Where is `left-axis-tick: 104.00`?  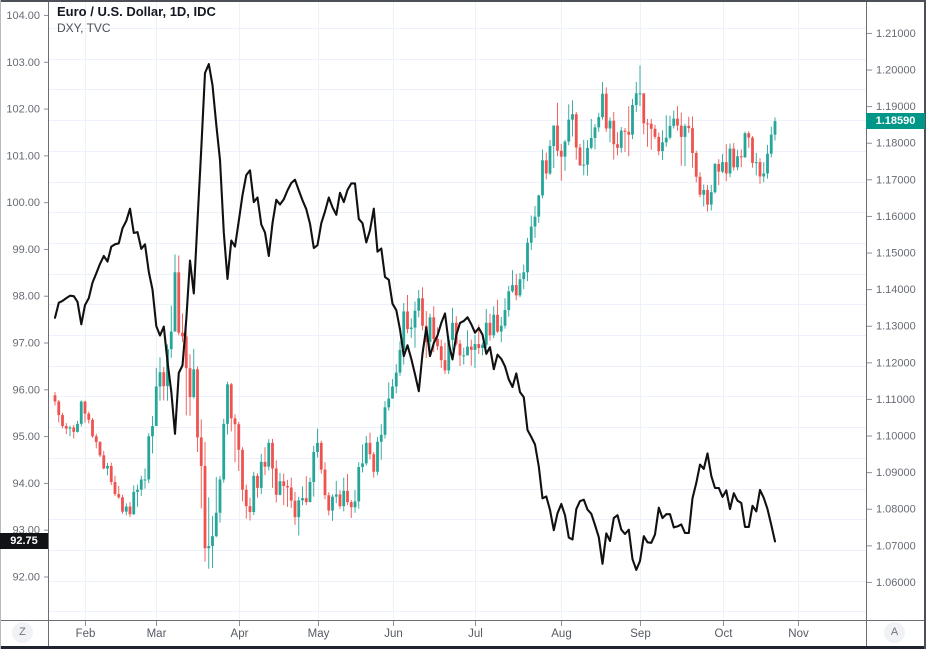 left-axis-tick: 104.00 is located at coordinates (23, 16).